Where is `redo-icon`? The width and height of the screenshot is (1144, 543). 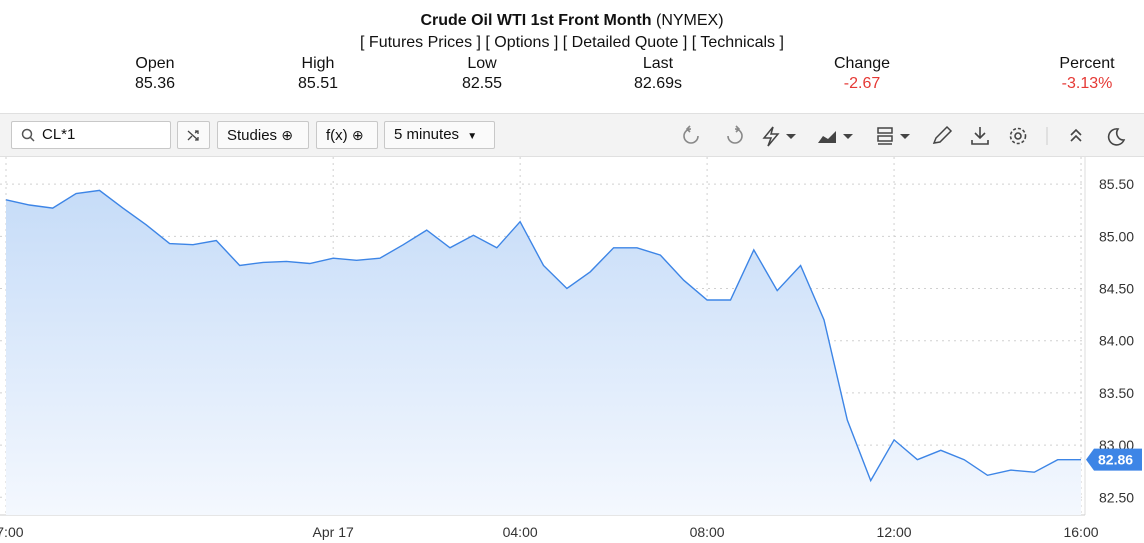
redo-icon is located at coordinates (735, 134).